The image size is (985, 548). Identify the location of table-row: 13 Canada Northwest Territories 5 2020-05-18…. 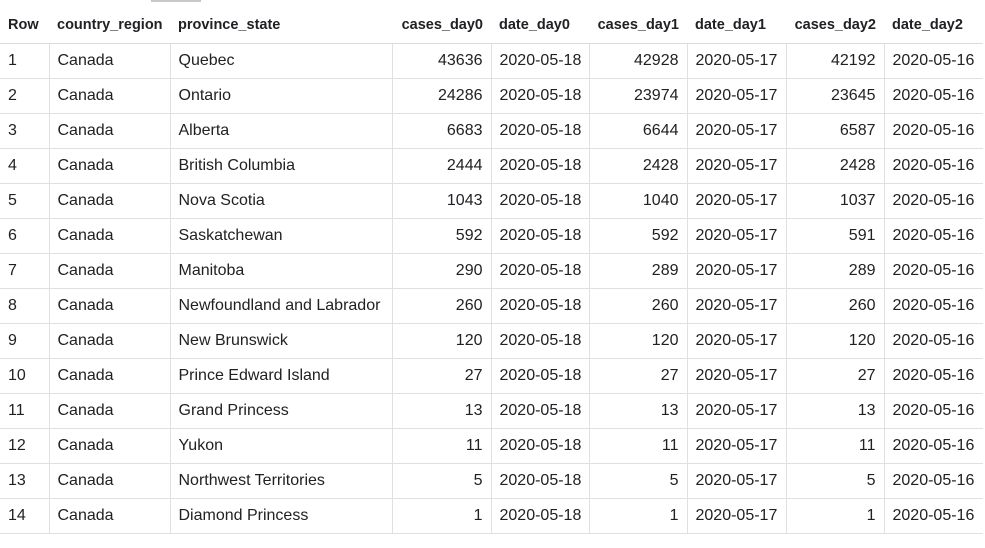
(491, 481).